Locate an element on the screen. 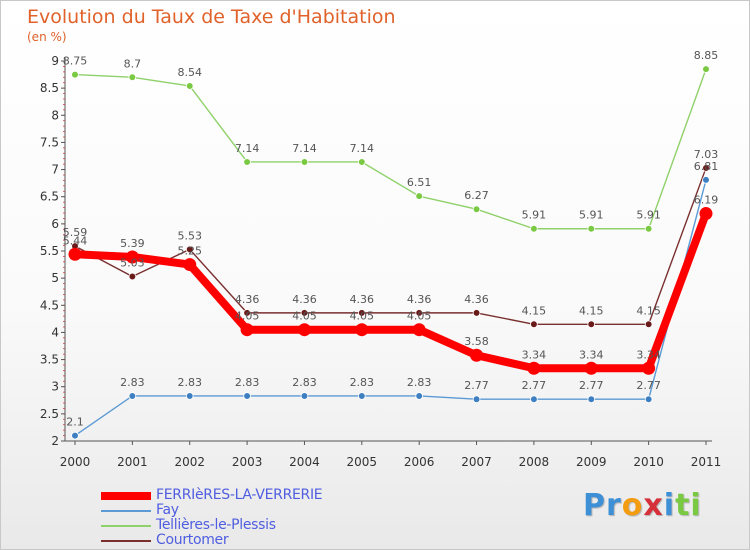  data-label: 6.19 is located at coordinates (706, 200).